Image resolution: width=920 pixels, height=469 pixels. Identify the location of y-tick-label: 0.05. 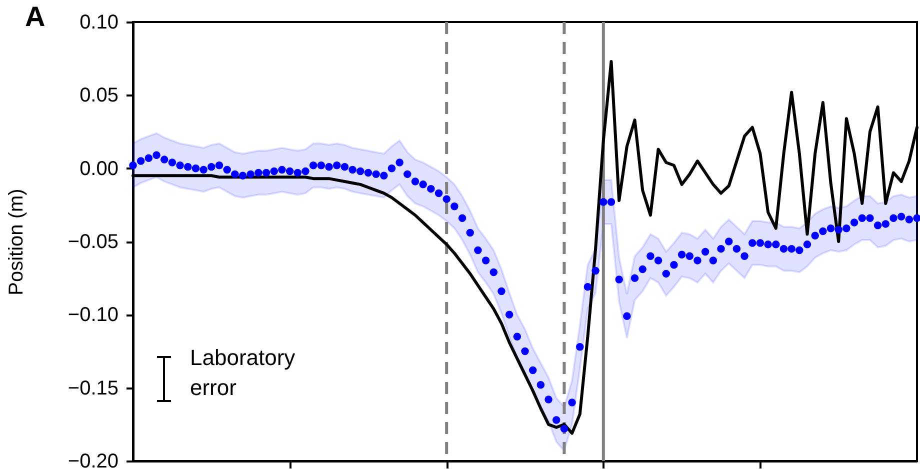
(99, 95).